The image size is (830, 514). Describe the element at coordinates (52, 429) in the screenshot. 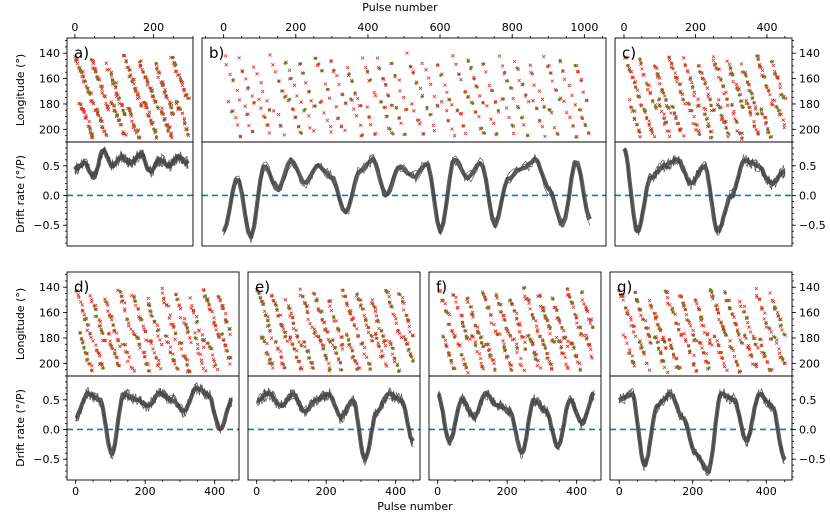

I see `drift-tick-label: 0.0` at that location.